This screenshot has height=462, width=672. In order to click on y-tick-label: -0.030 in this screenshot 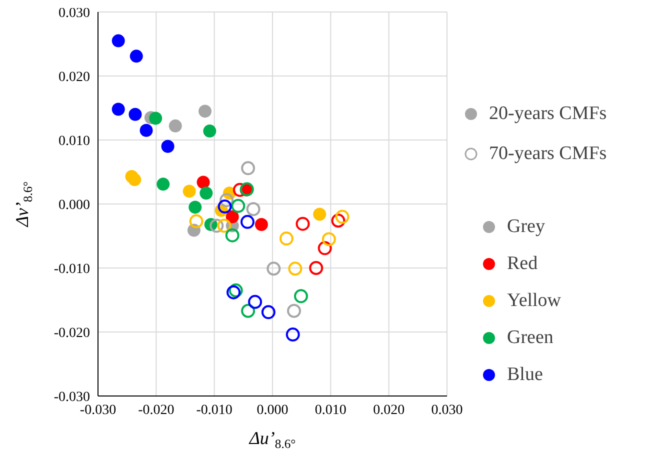, I will do `click(72, 397)`.